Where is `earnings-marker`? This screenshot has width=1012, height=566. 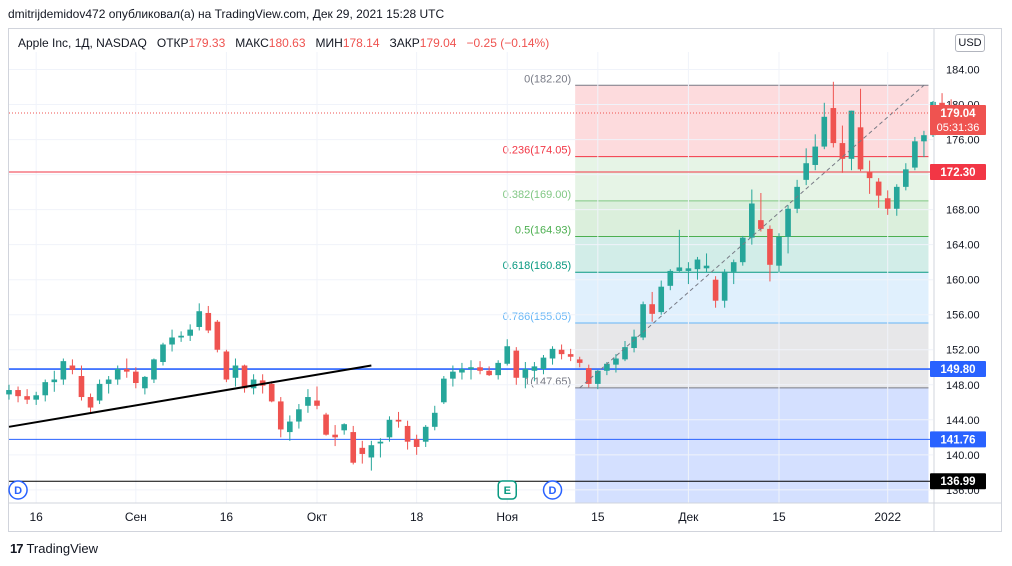 earnings-marker is located at coordinates (507, 490).